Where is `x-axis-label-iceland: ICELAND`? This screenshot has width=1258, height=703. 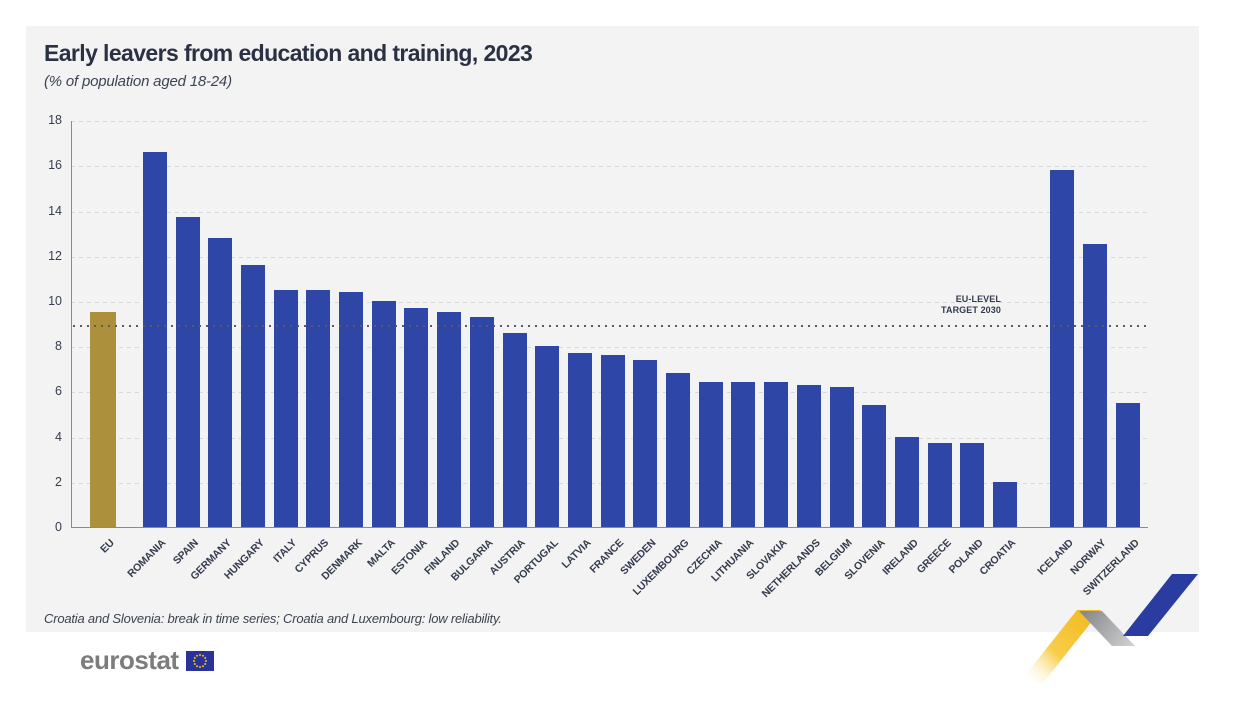
x-axis-label-iceland: ICELAND is located at coordinates (1055, 557).